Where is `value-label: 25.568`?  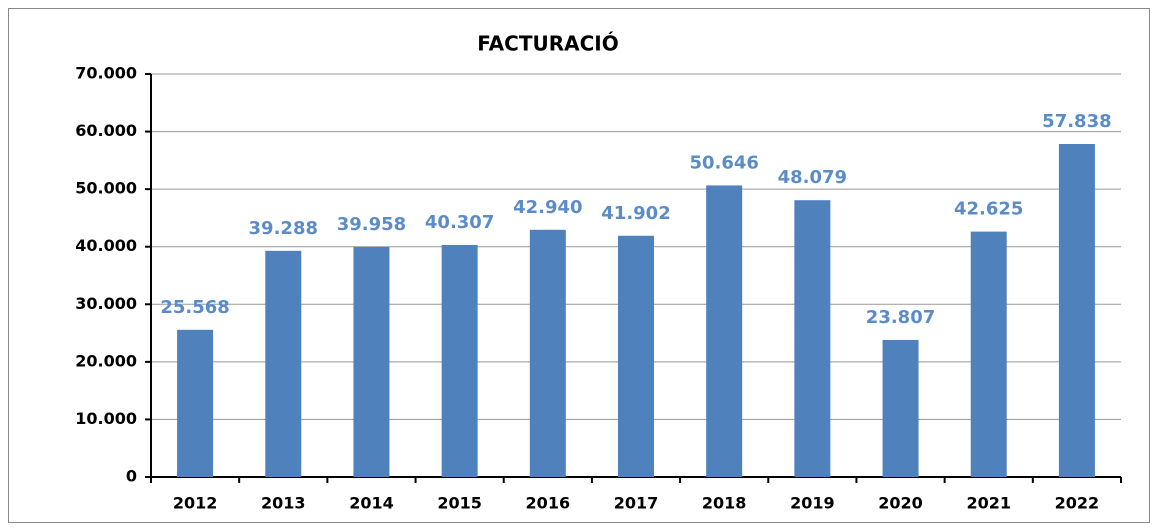 value-label: 25.568 is located at coordinates (194, 307).